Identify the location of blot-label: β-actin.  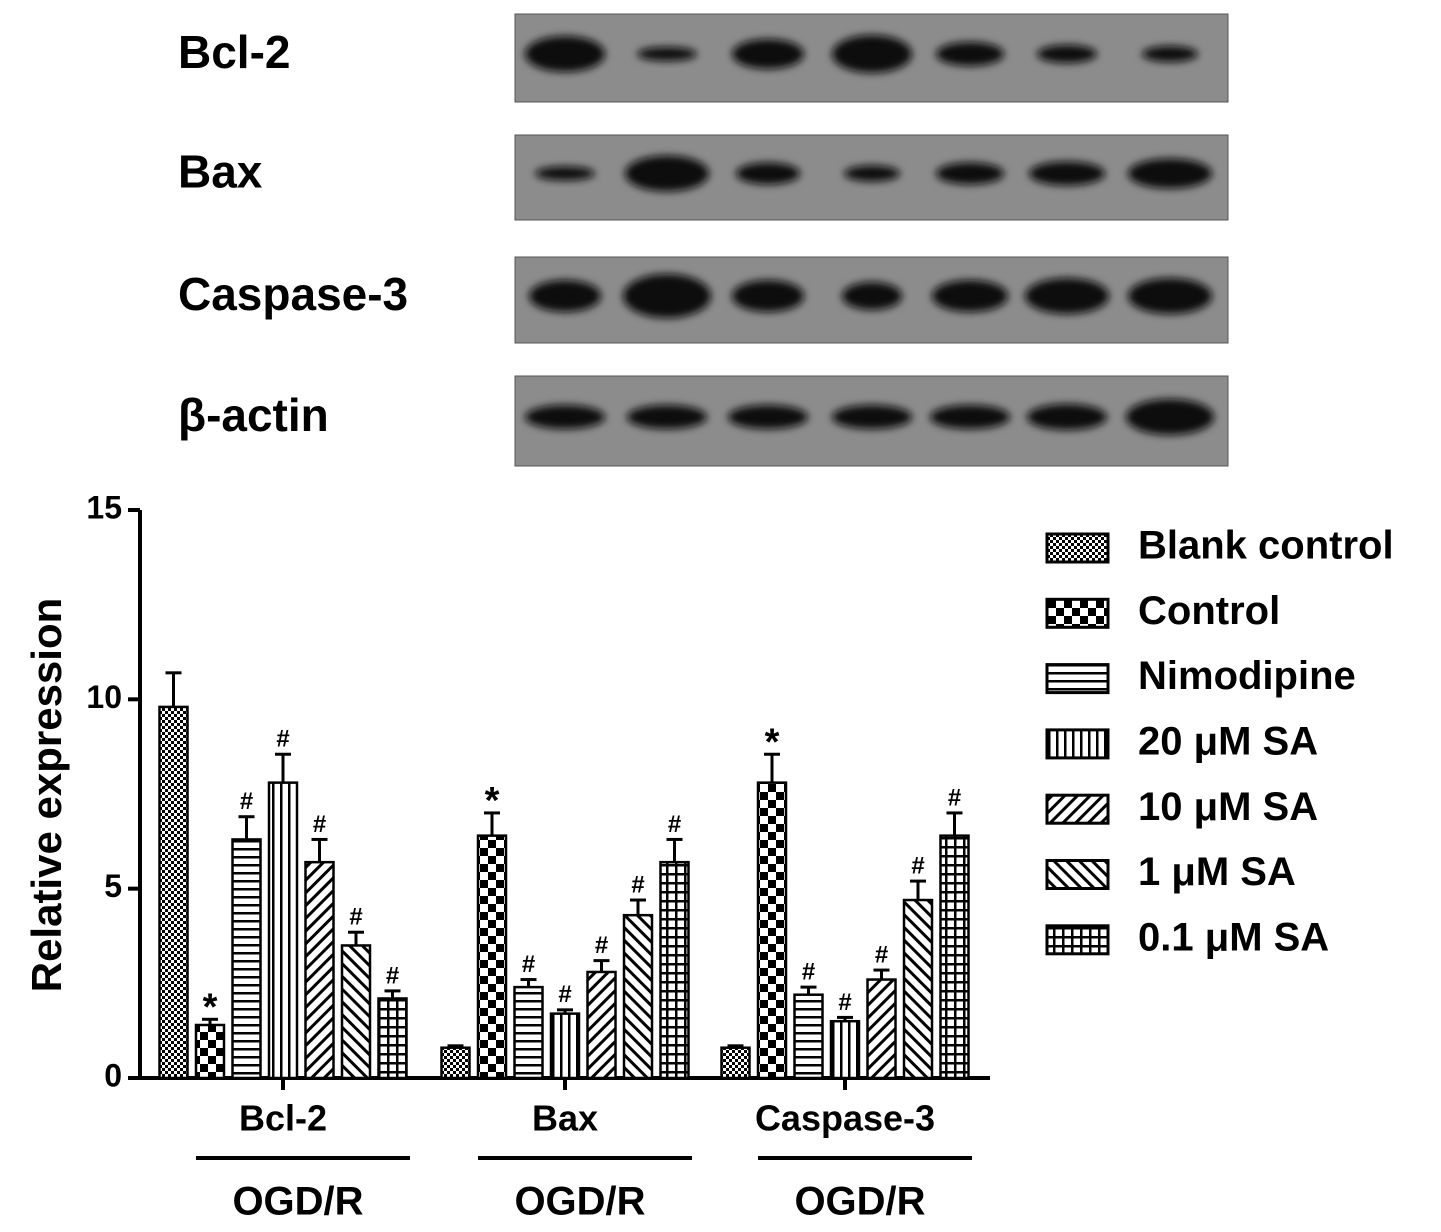
(253, 415).